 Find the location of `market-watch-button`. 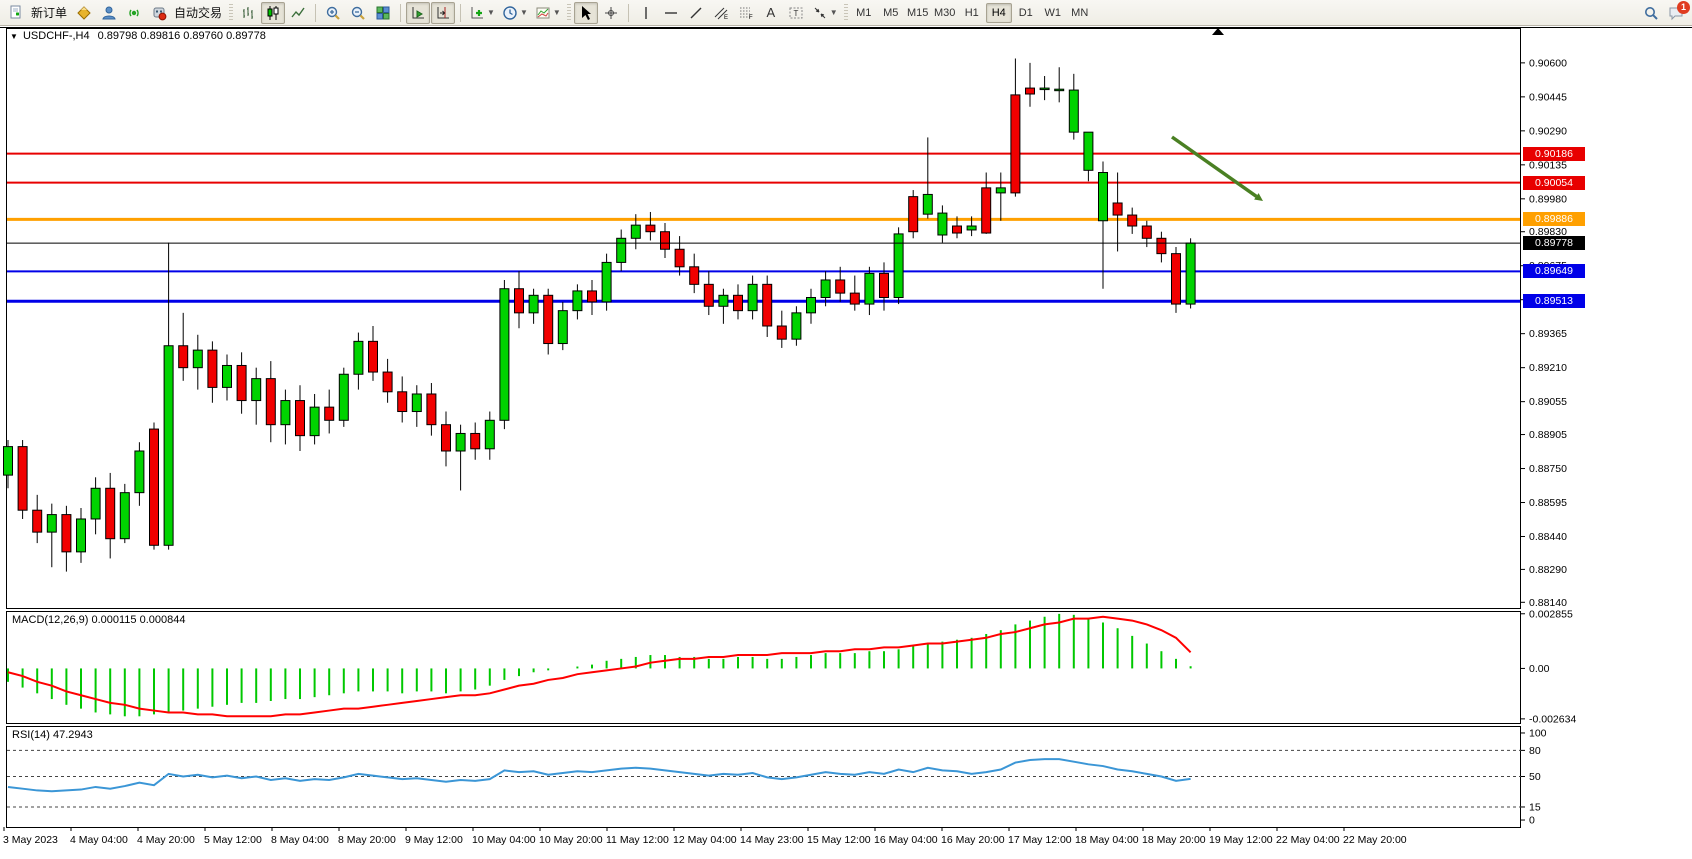

market-watch-button is located at coordinates (84, 13).